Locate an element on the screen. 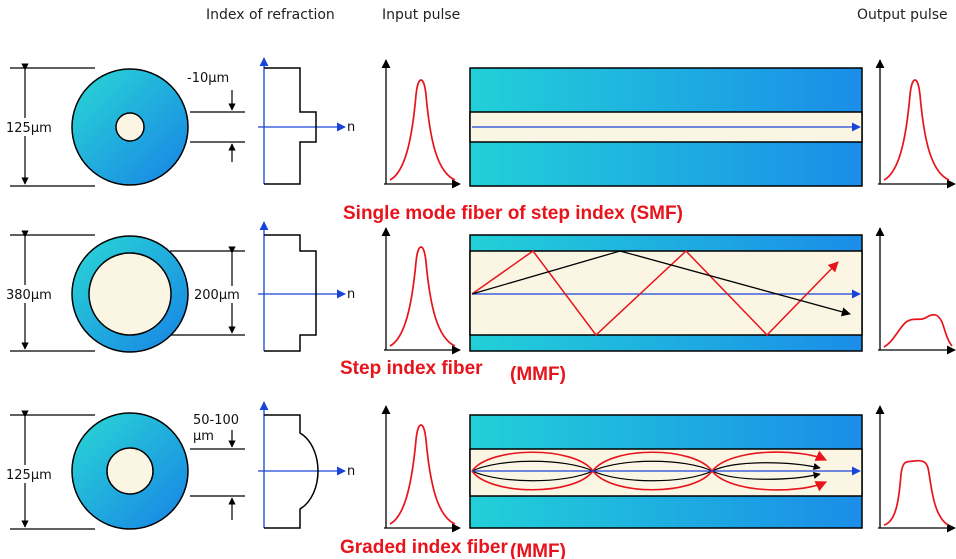 Image resolution: width=956 pixels, height=559 pixels. caption-graded-index: Graded index fiber is located at coordinates (424, 547).